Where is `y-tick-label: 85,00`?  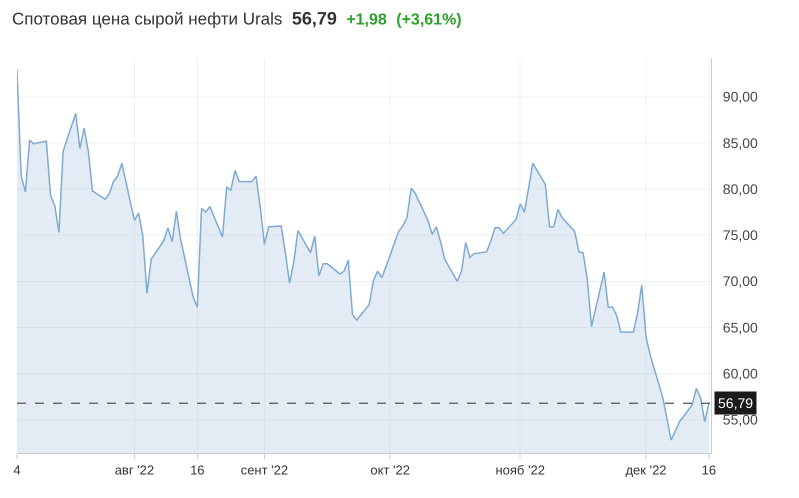 y-tick-label: 85,00 is located at coordinates (740, 142).